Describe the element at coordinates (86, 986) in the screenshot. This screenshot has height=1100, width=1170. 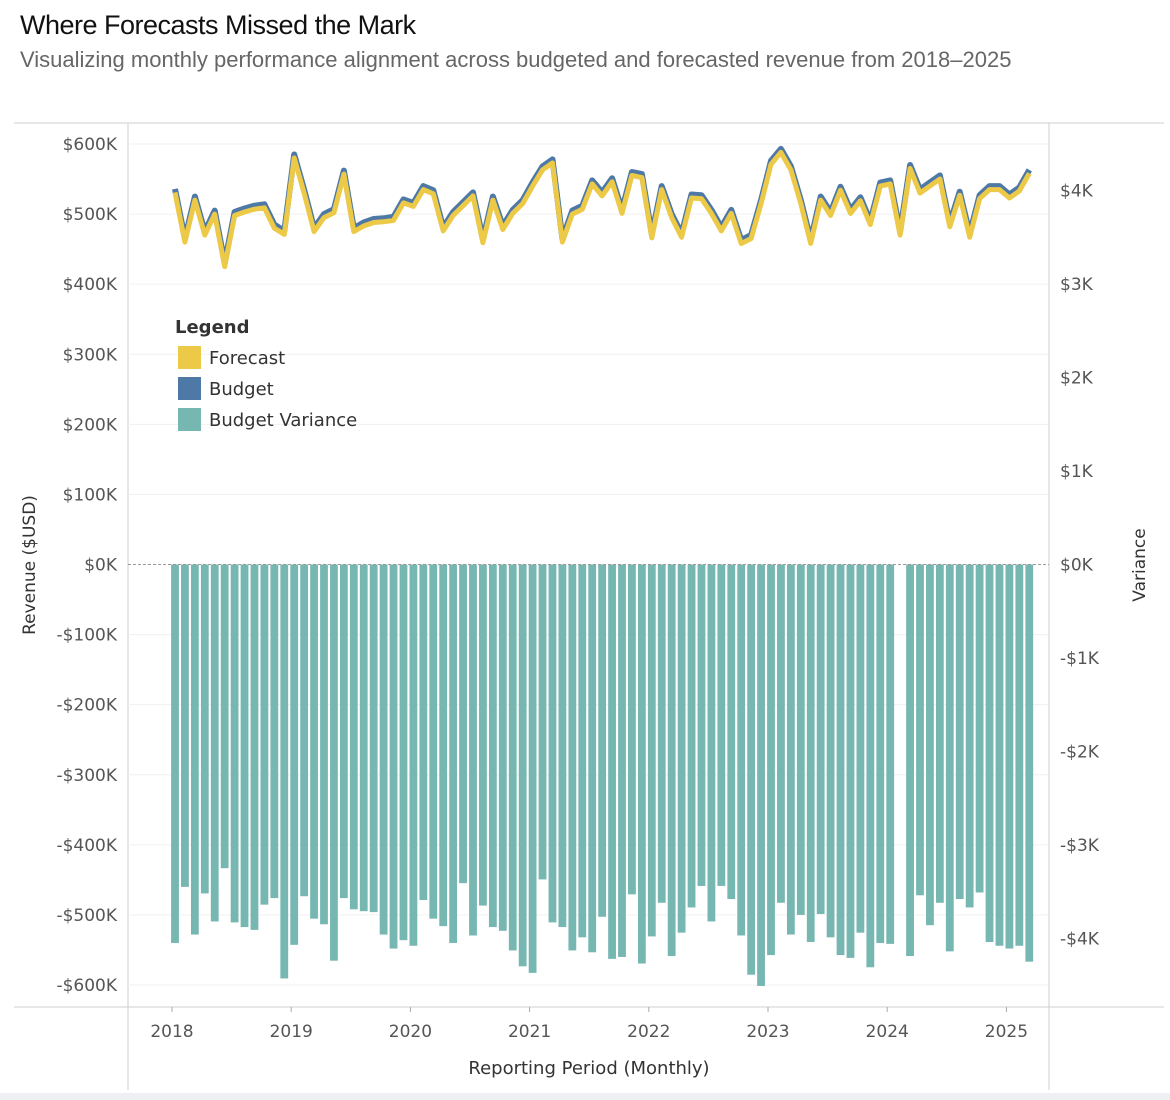
I see `y-left-tick-label: -$600K` at that location.